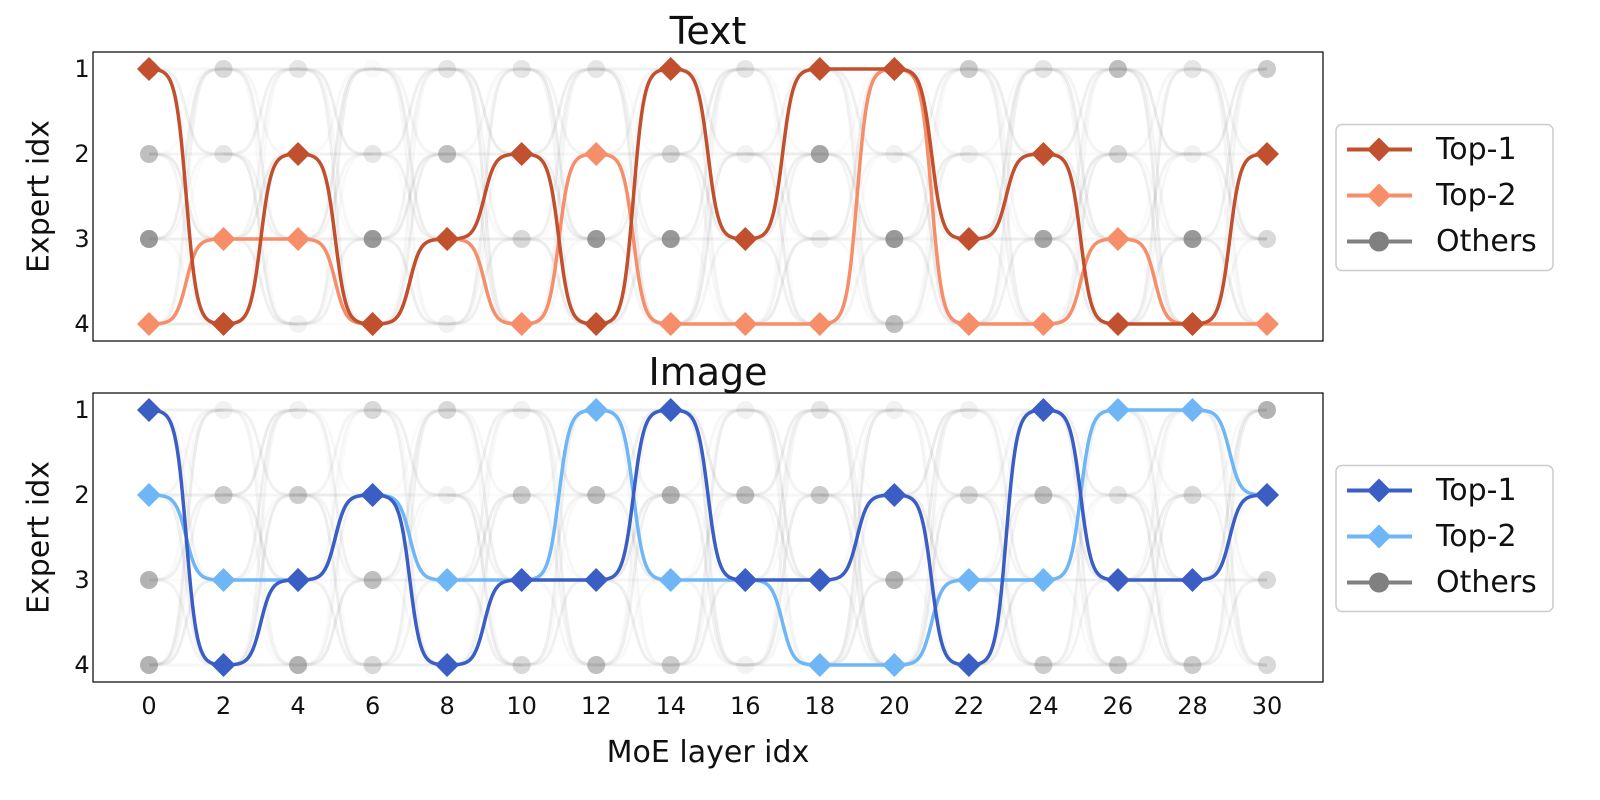  What do you see at coordinates (39, 196) in the screenshot?
I see `y-axis-label: Expert idx` at bounding box center [39, 196].